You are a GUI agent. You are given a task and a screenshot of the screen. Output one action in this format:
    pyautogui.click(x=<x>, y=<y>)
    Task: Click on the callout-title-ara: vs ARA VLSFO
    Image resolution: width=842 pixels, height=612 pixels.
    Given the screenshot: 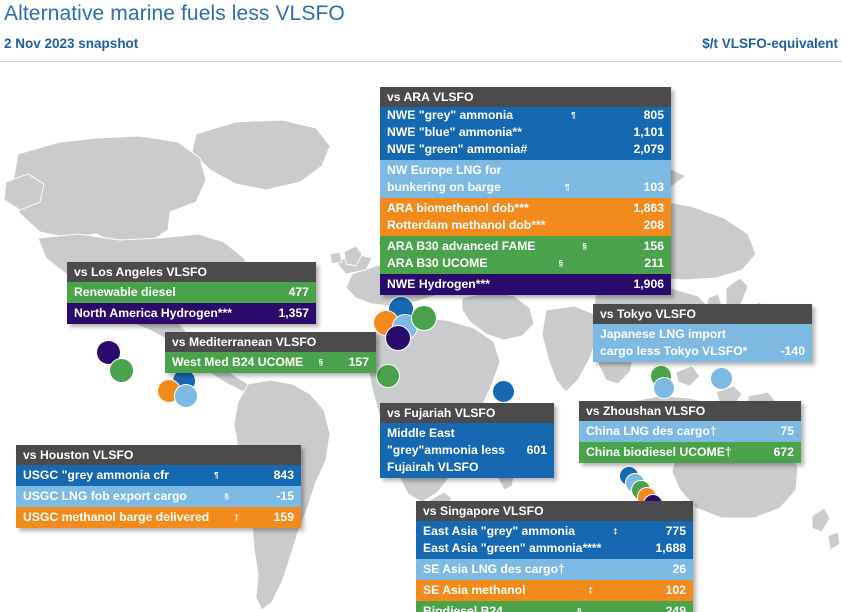 What is the action you would take?
    pyautogui.click(x=525, y=97)
    